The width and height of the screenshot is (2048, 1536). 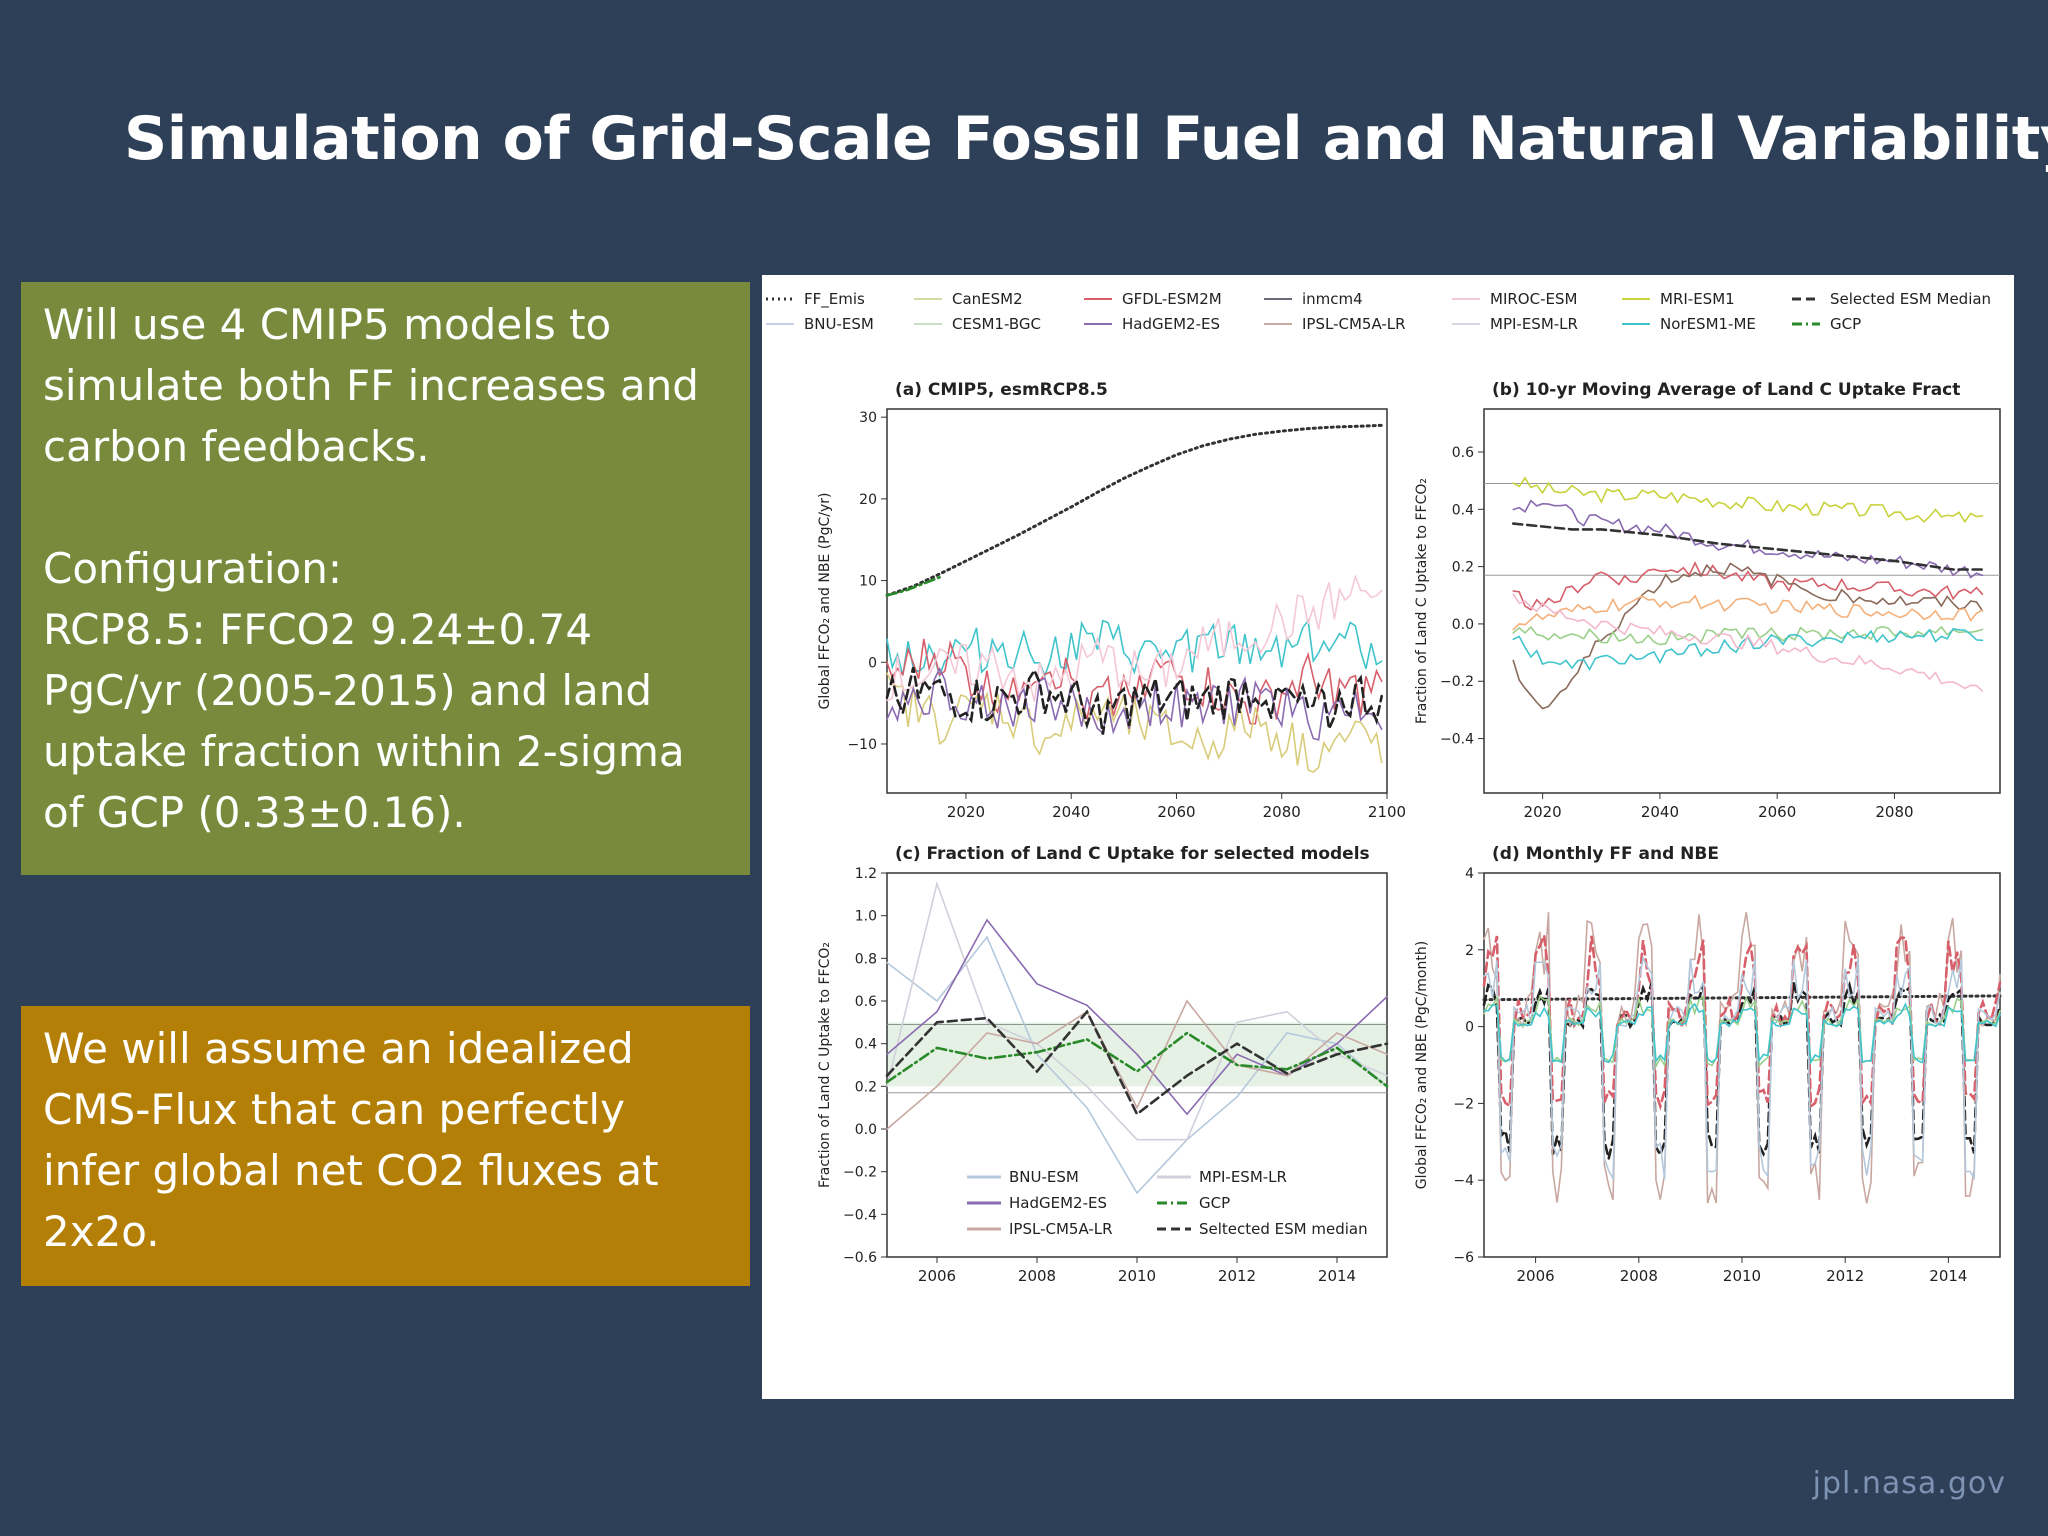 What do you see at coordinates (385, 507) in the screenshot?
I see `paragraph-spacer` at bounding box center [385, 507].